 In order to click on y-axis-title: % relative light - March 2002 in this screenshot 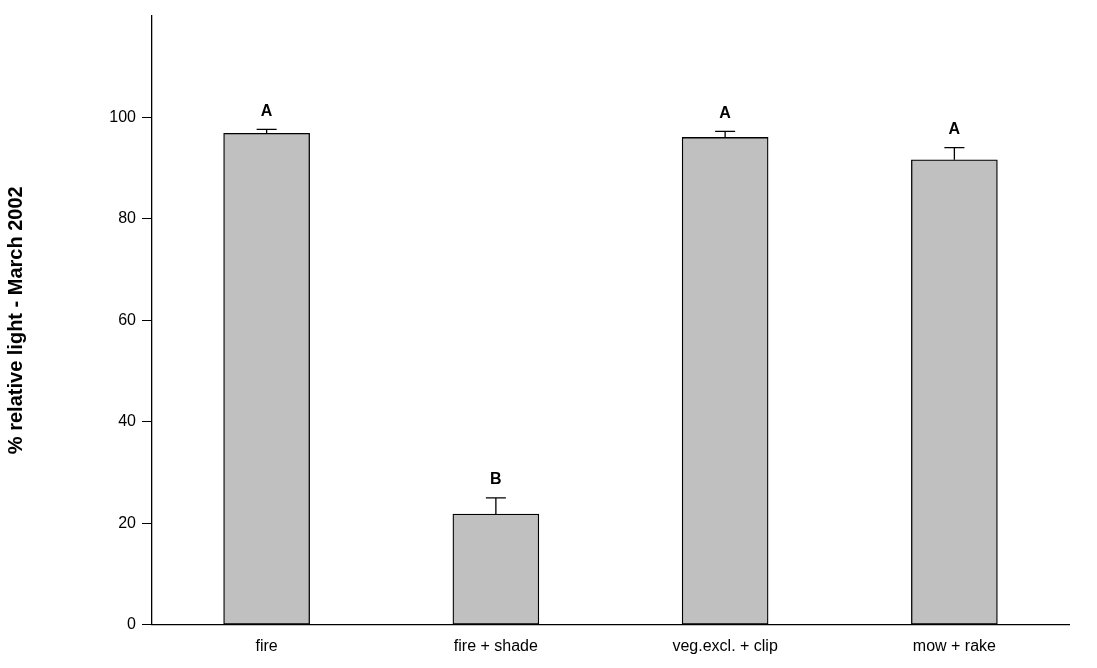, I will do `click(14, 320)`.